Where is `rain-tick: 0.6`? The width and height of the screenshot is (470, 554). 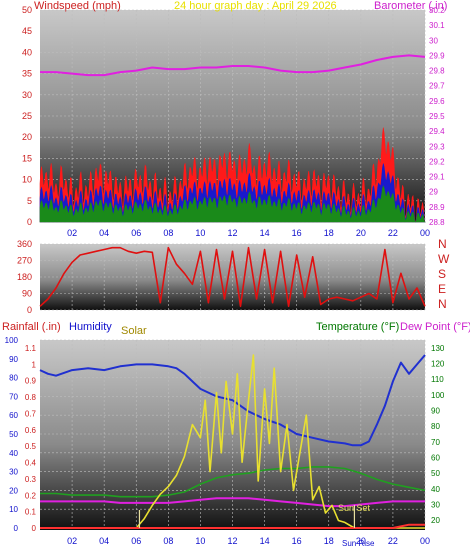
rain-tick: 0.6 is located at coordinates (31, 430).